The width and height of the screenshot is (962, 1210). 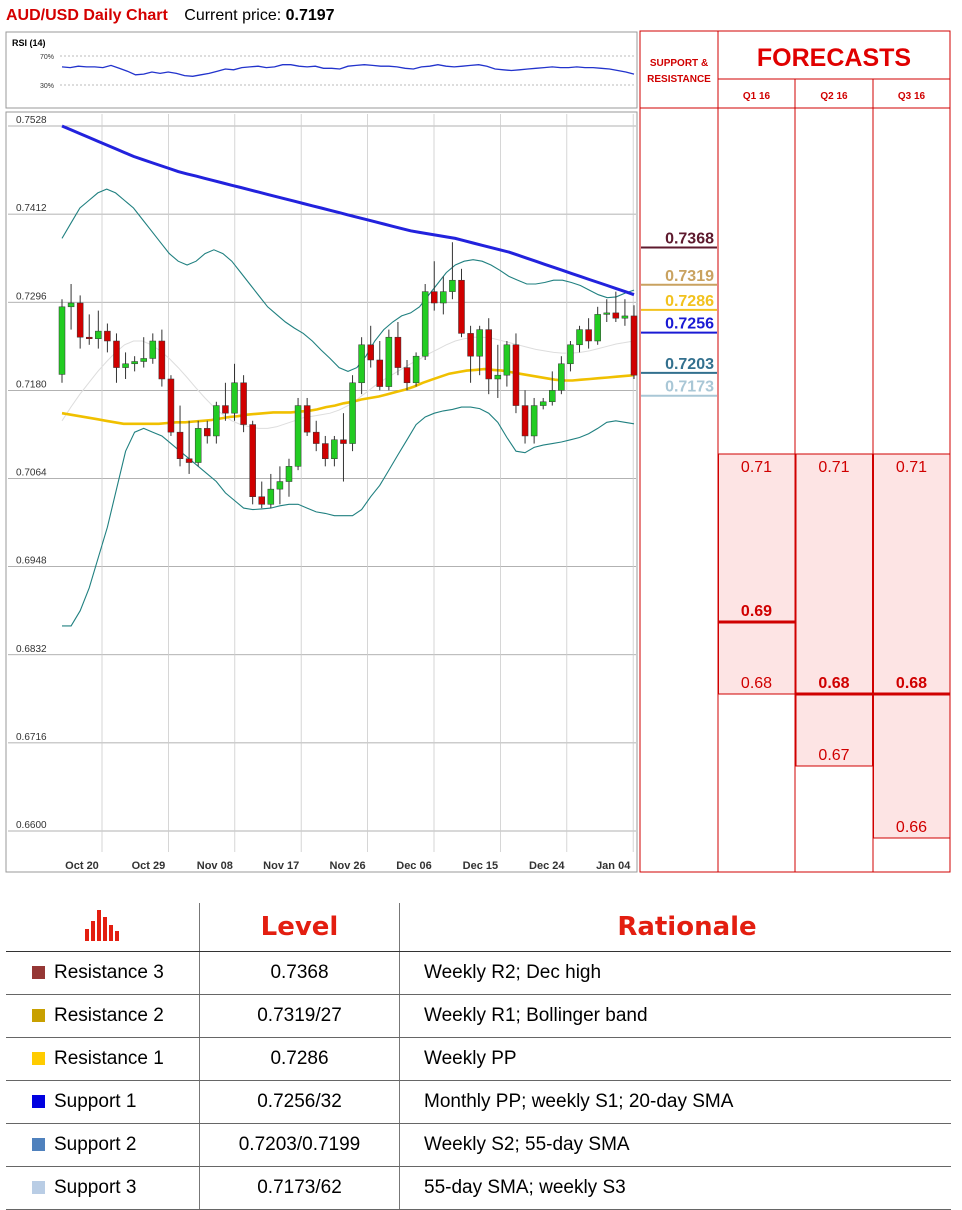 What do you see at coordinates (31, 561) in the screenshot?
I see `y-tick-label: 0.6948` at bounding box center [31, 561].